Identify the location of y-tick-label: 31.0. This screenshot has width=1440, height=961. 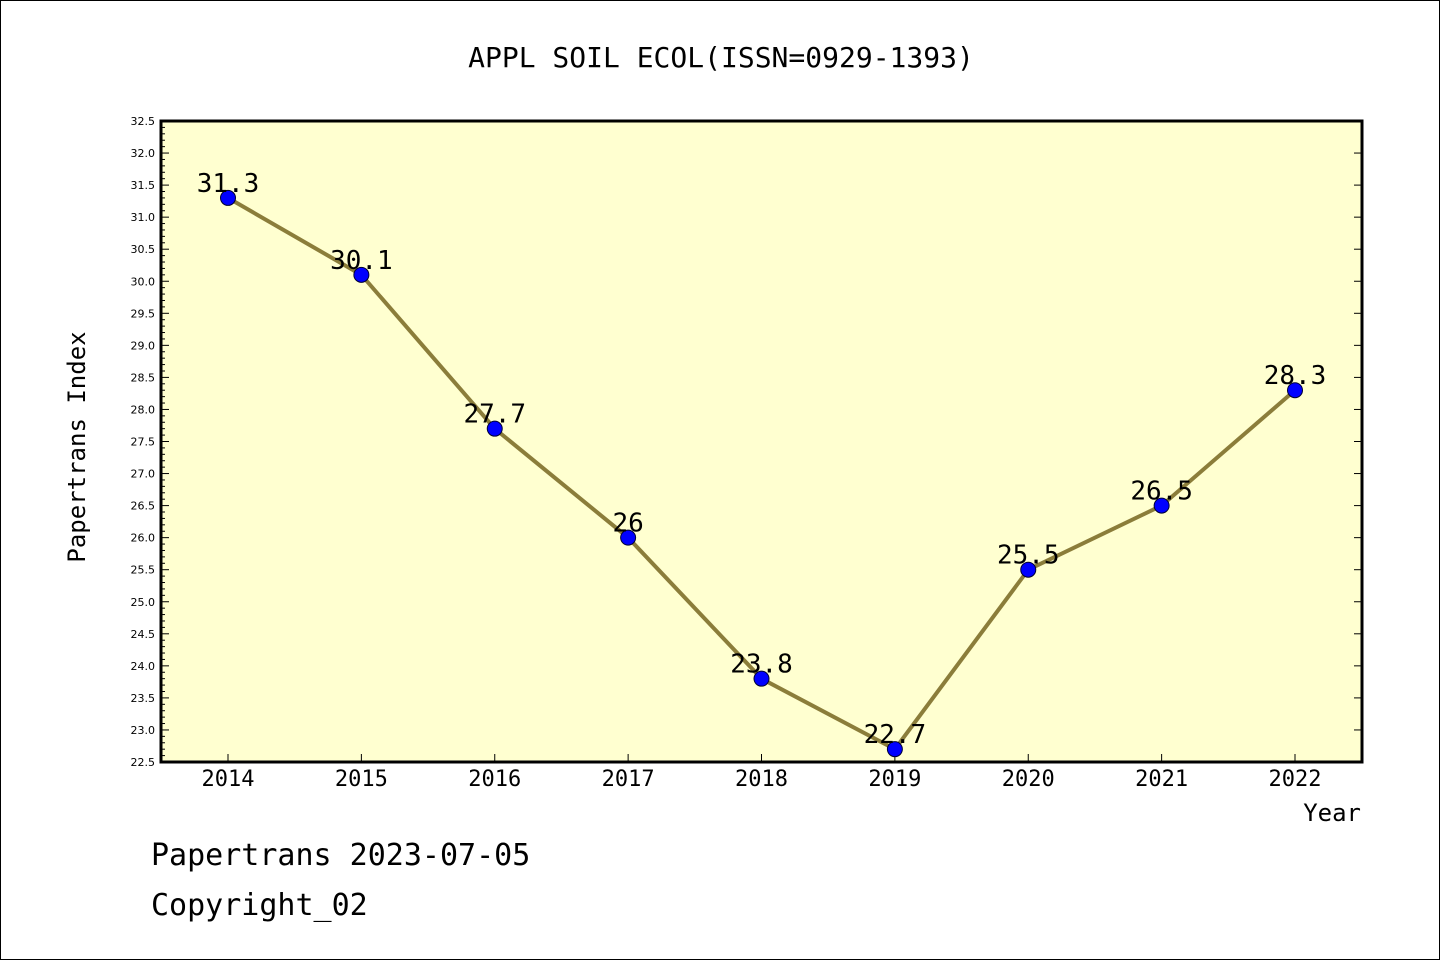
(143, 217).